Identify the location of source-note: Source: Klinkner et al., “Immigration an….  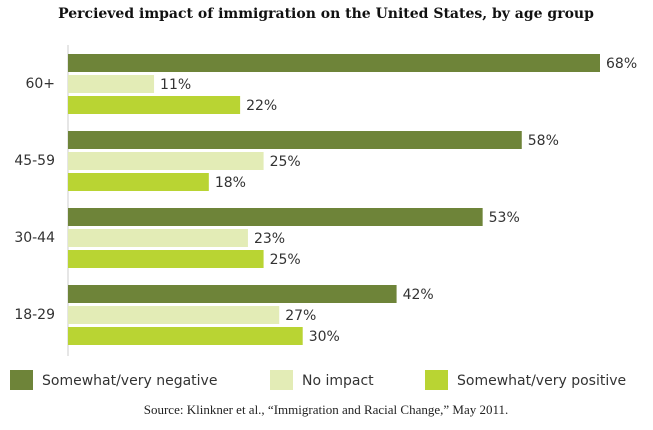
(326, 409).